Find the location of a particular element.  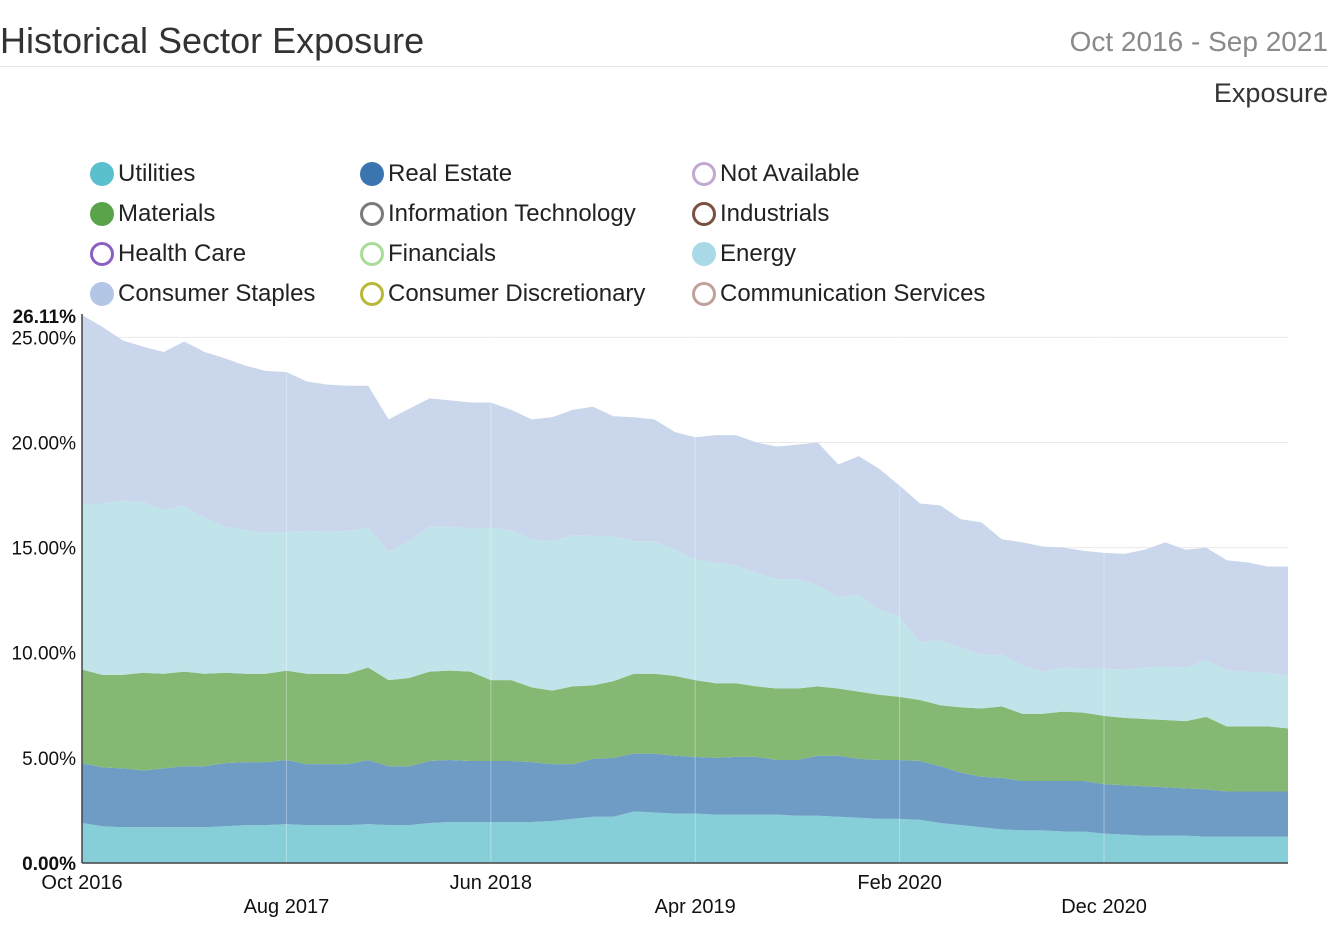

date-range: Oct 2016 - Sep 2021 is located at coordinates (1198, 41).